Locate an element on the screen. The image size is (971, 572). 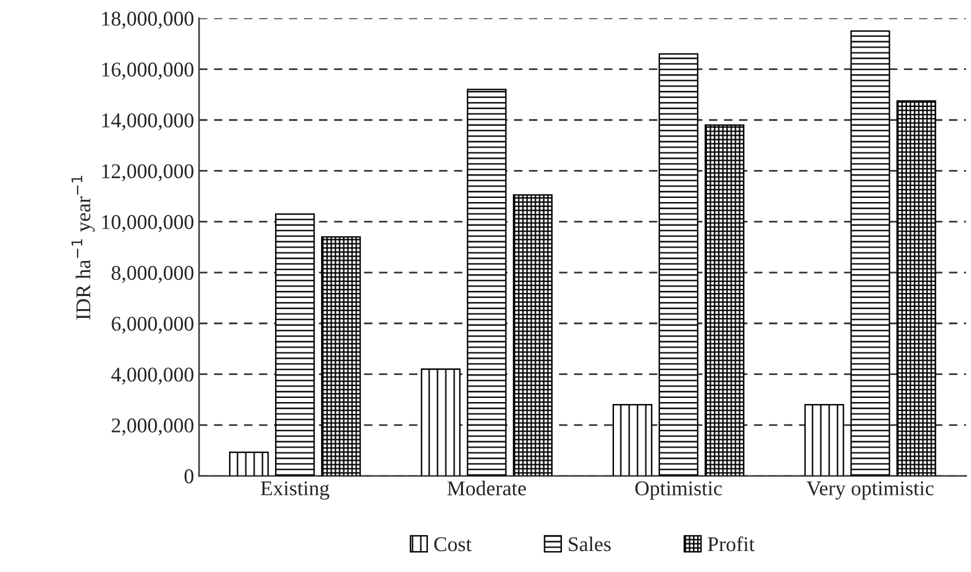
legend-label: Sales is located at coordinates (589, 544).